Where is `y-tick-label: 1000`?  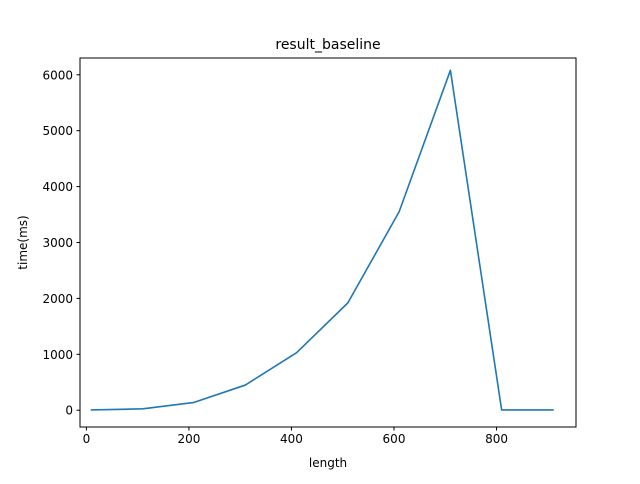
y-tick-label: 1000 is located at coordinates (57, 355).